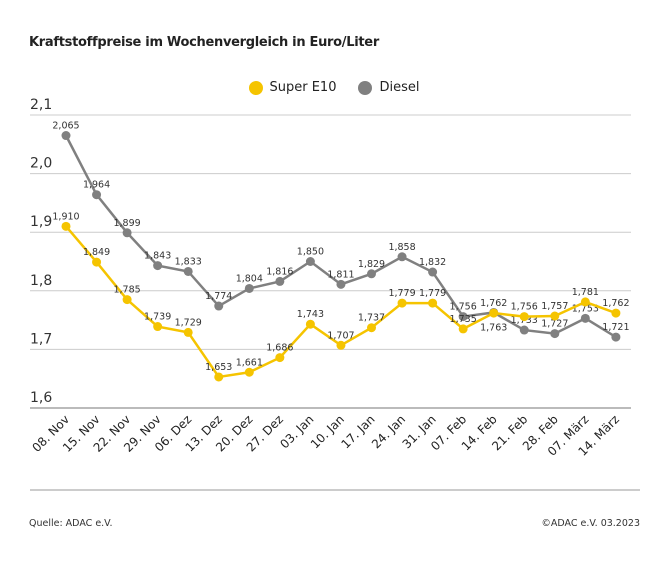  I want to click on source-note: Quelle: ADAC e.V., so click(71, 523).